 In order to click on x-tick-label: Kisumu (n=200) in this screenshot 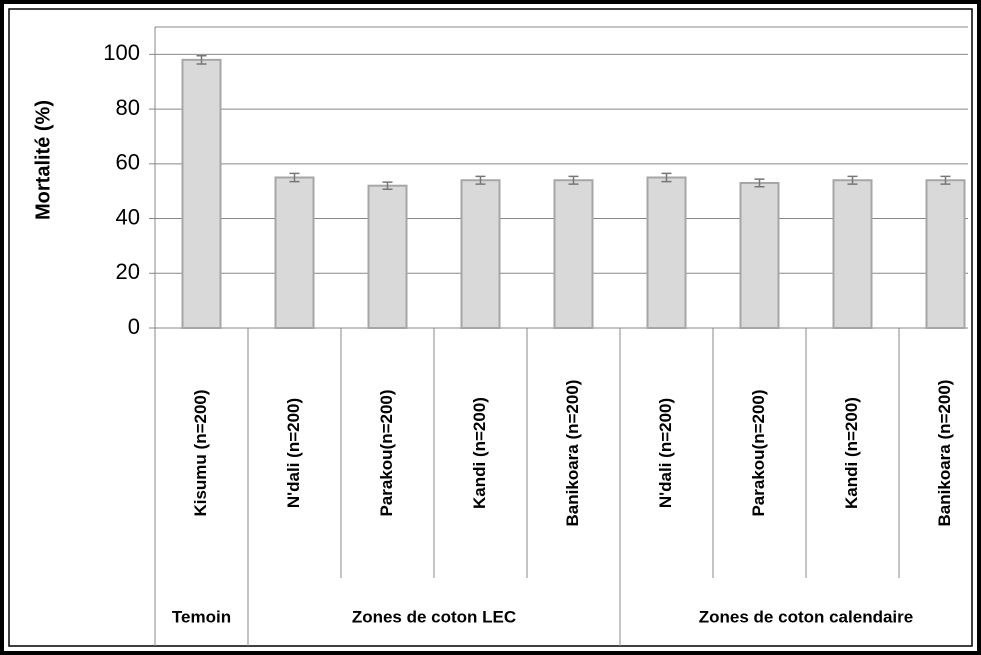, I will do `click(200, 452)`.